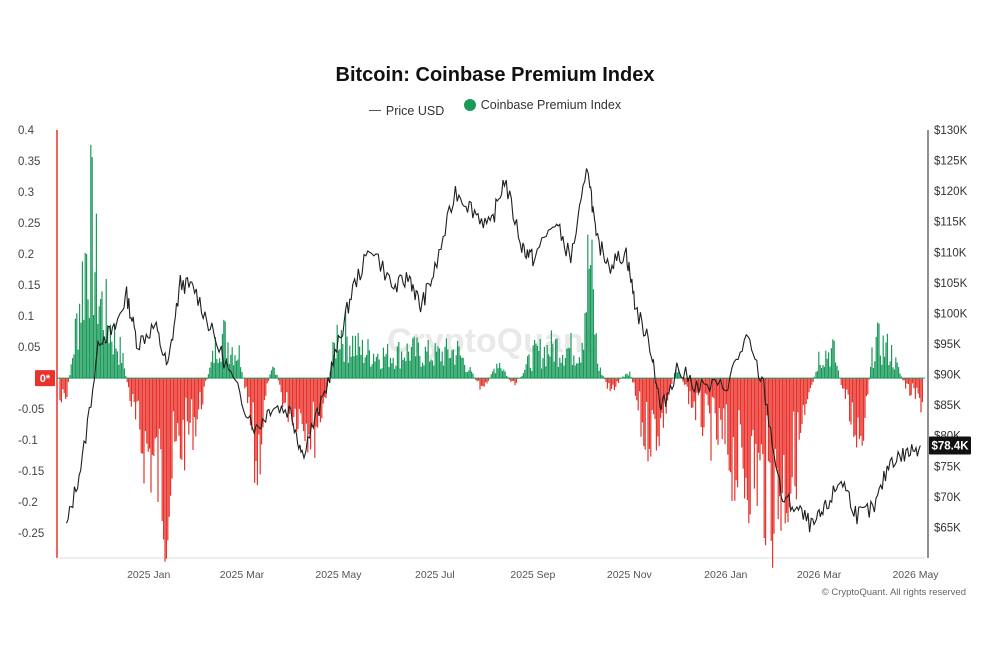  Describe the element at coordinates (29, 224) in the screenshot. I see `left-tick-label: 0.25` at that location.